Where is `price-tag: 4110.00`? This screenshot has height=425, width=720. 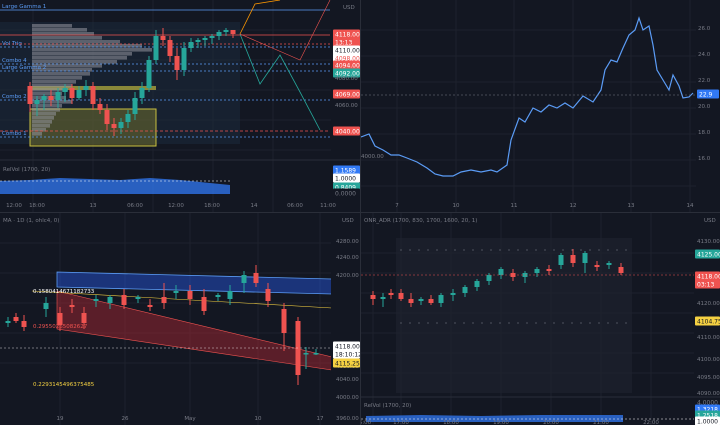 price-tag: 4110.00 is located at coordinates (347, 50).